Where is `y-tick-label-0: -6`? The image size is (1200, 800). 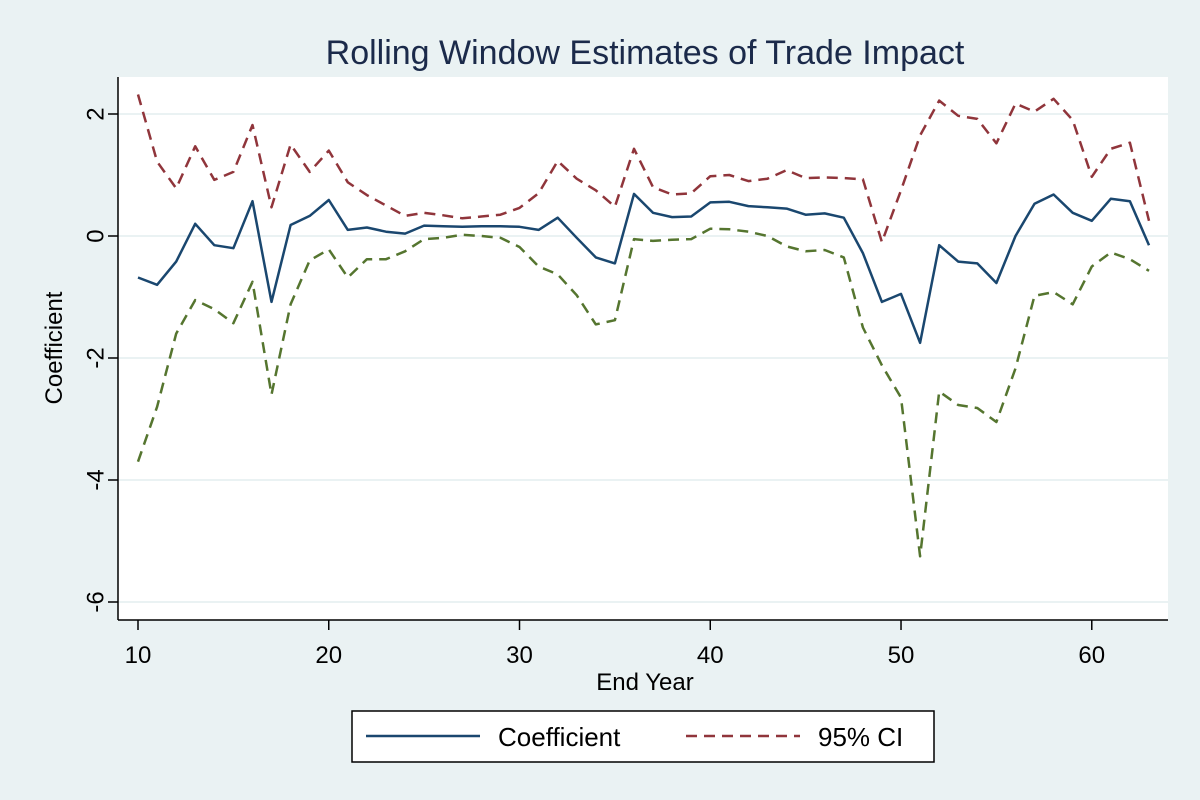 y-tick-label-0: -6 is located at coordinates (96, 601).